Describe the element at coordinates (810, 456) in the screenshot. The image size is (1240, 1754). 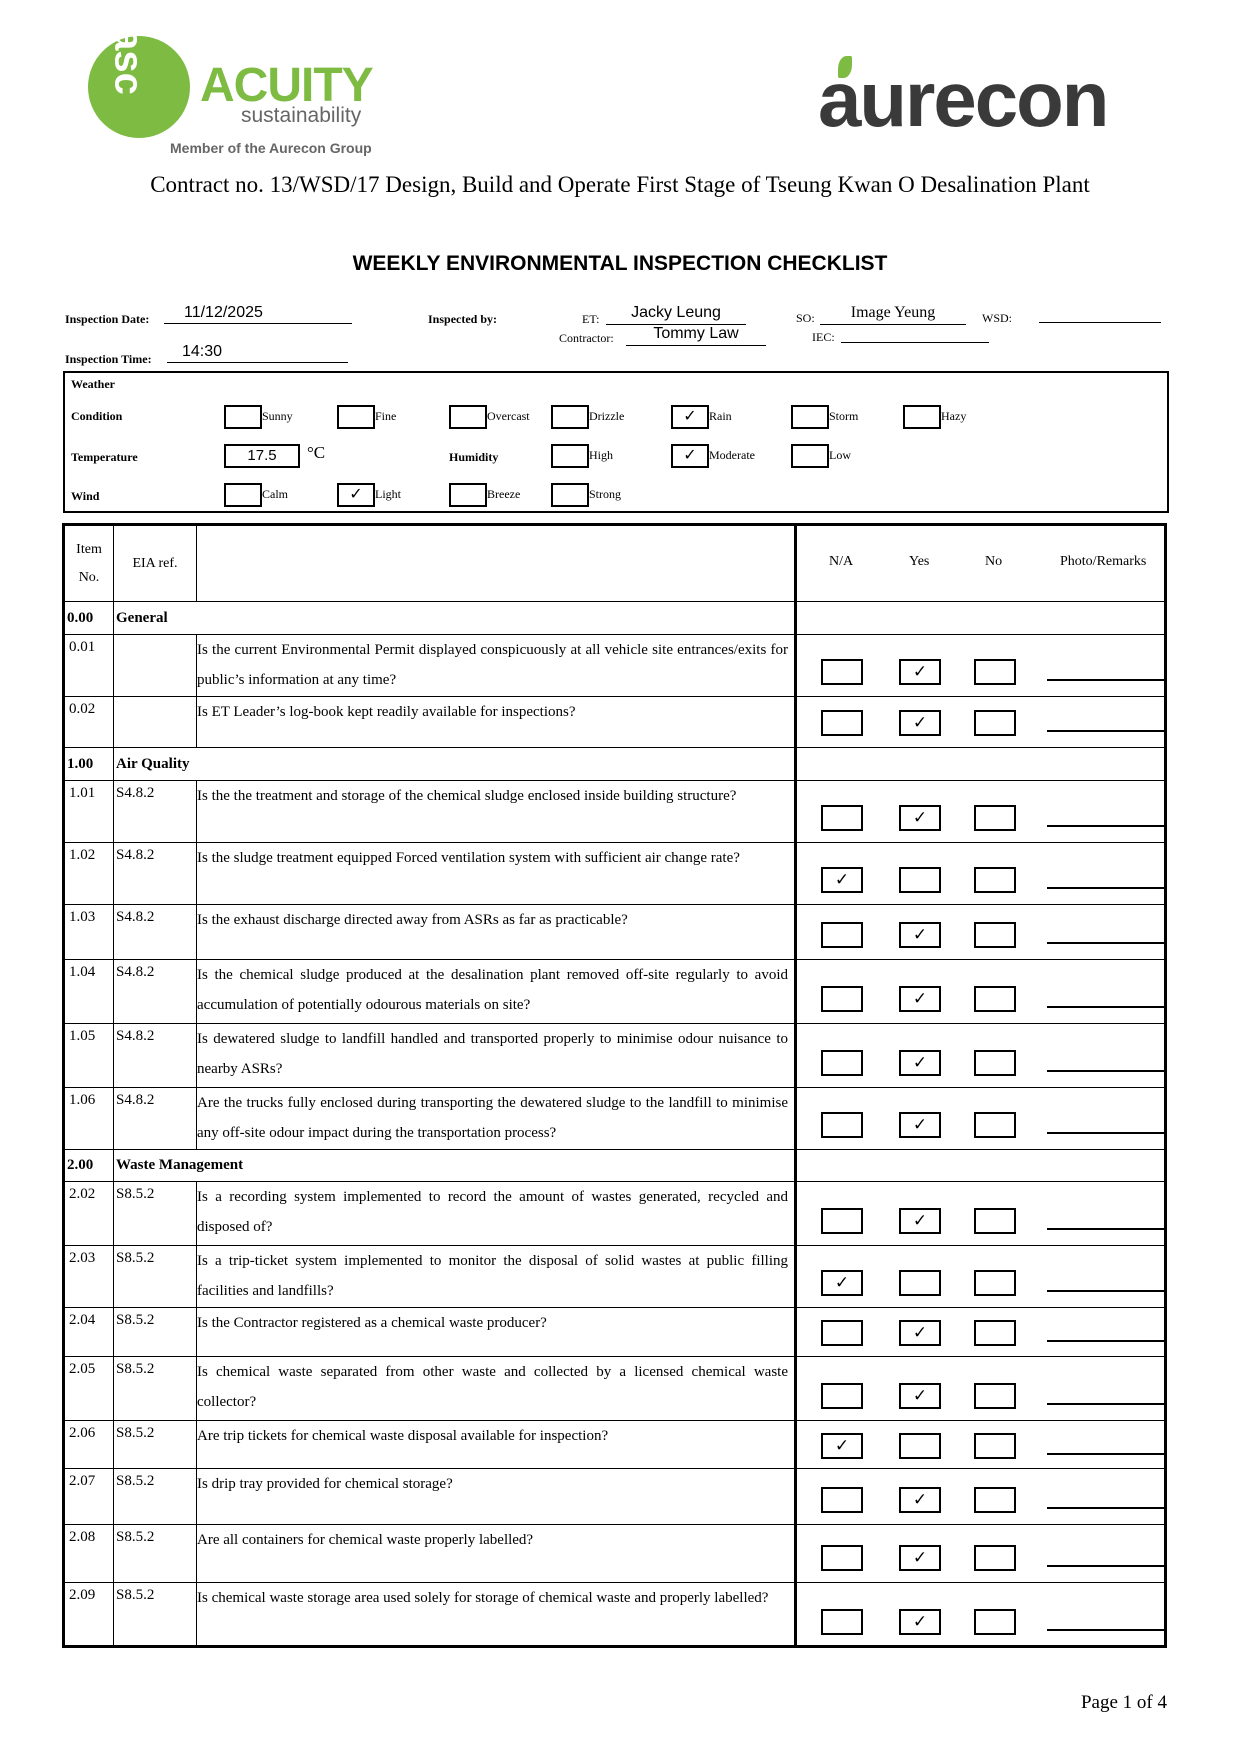
I see `humidity-checkbox-low` at that location.